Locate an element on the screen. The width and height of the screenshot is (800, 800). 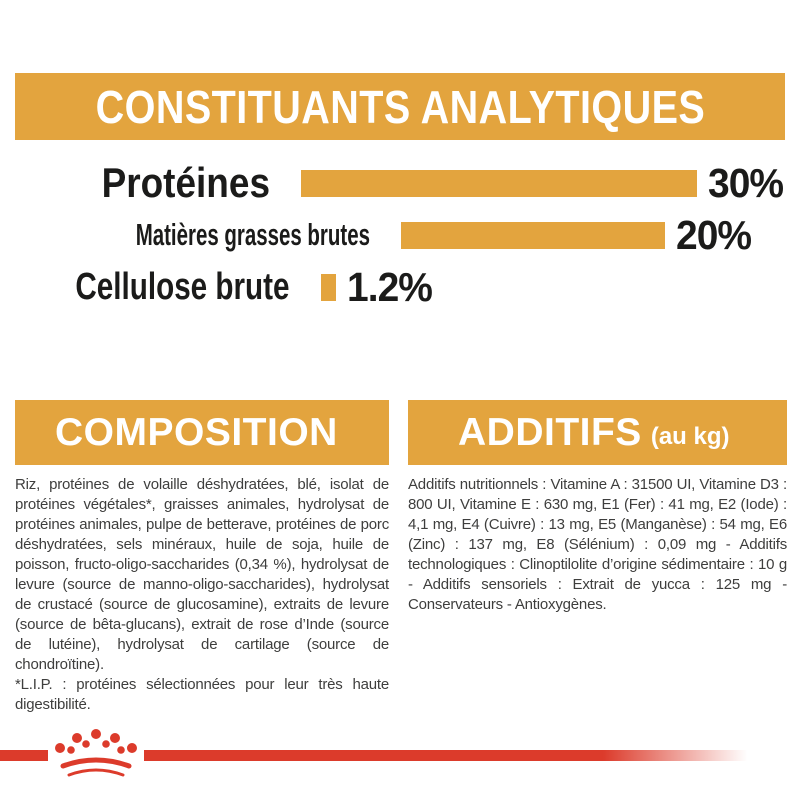
chart-value-label: 1.2% is located at coordinates (390, 286).